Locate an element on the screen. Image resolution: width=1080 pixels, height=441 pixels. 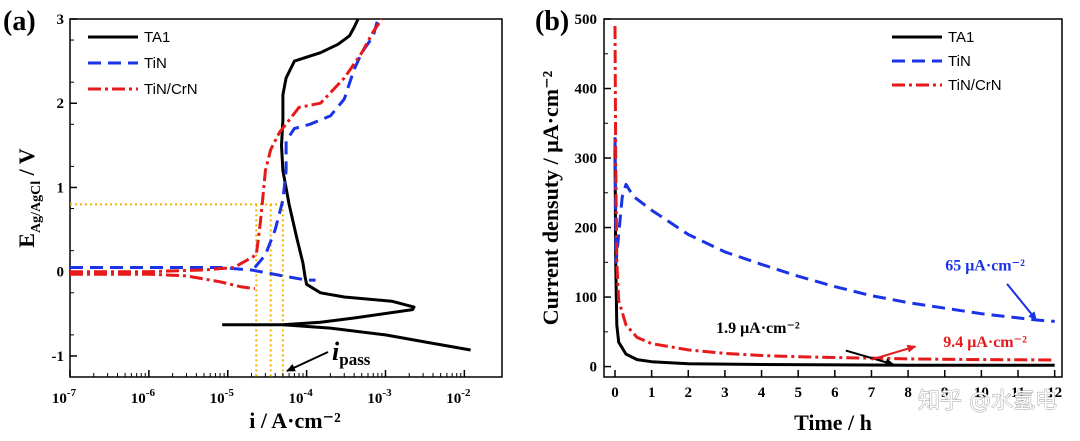
panel-a-ytick-label: 2 is located at coordinates (61, 104).